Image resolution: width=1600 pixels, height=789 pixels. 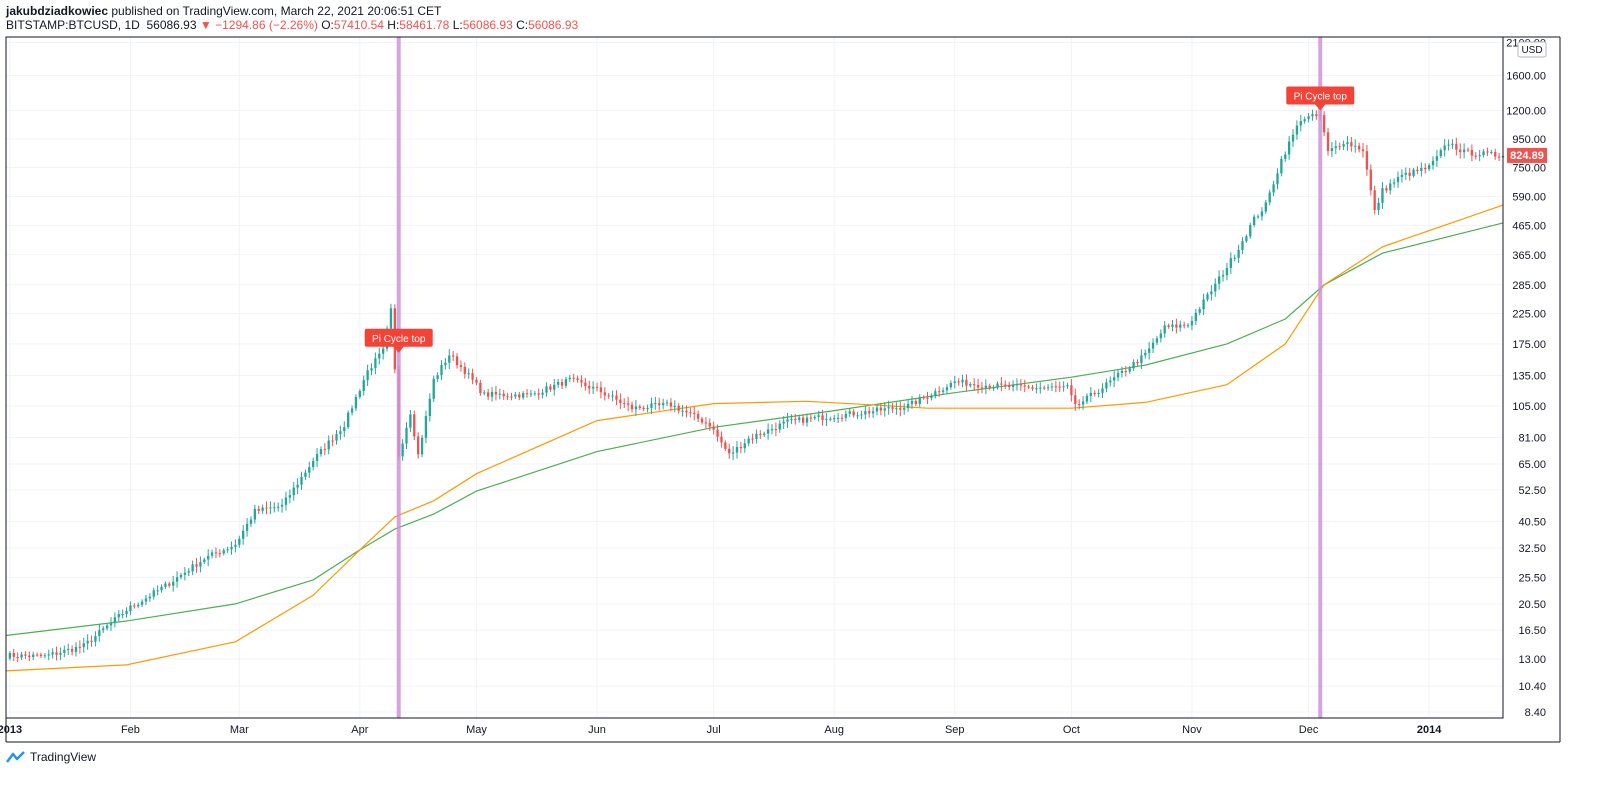 I want to click on low-label: L:, so click(x=457, y=25).